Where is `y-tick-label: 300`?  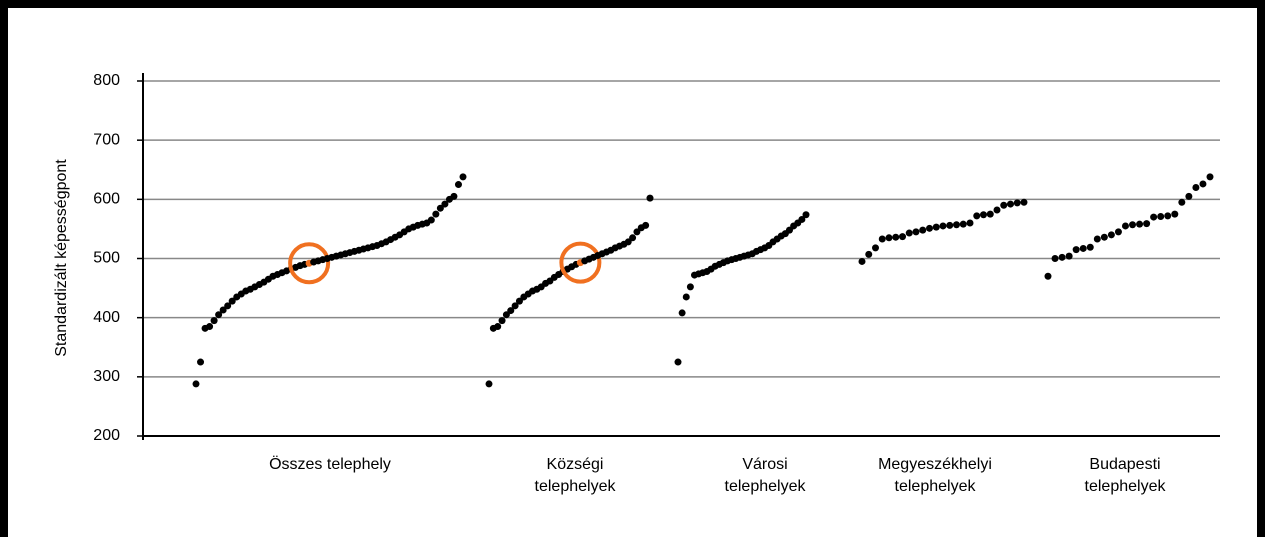 y-tick-label: 300 is located at coordinates (106, 376).